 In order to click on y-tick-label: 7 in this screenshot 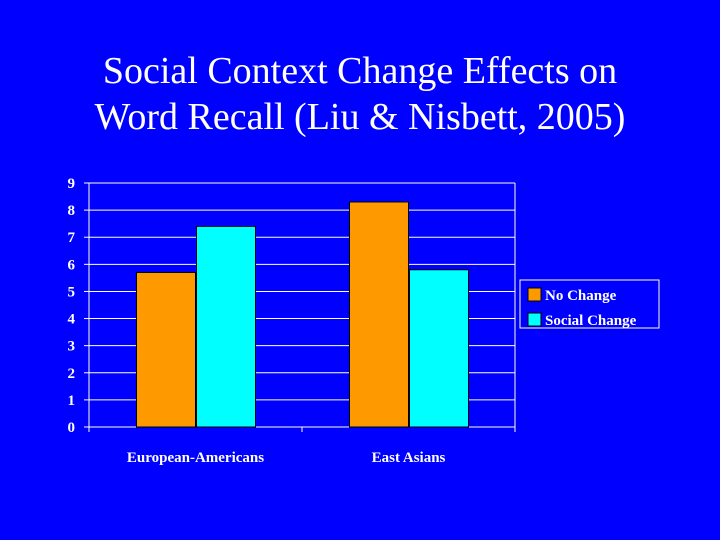, I will do `click(72, 238)`.